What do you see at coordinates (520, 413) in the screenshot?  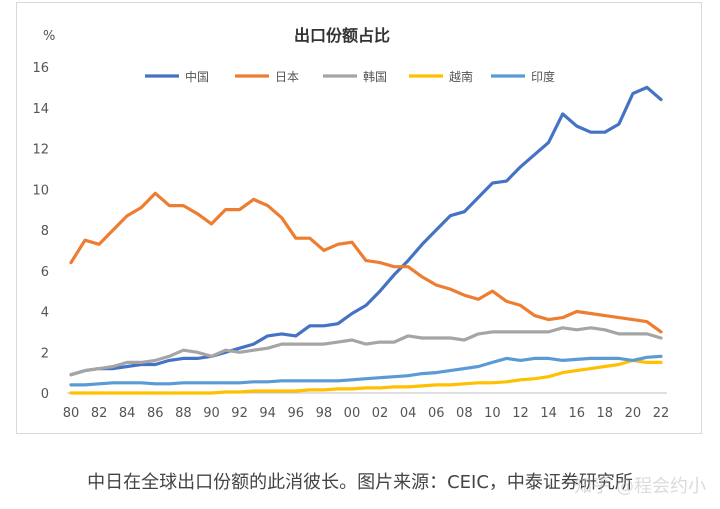 I see `x-tick-label: 12` at bounding box center [520, 413].